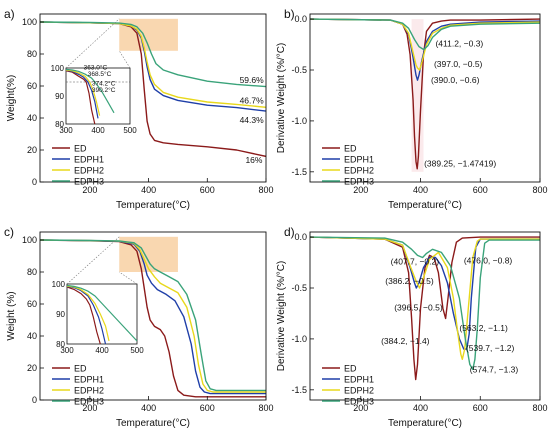  Describe the element at coordinates (67, 350) in the screenshot. I see `inset-x-tick-label: 300` at that location.